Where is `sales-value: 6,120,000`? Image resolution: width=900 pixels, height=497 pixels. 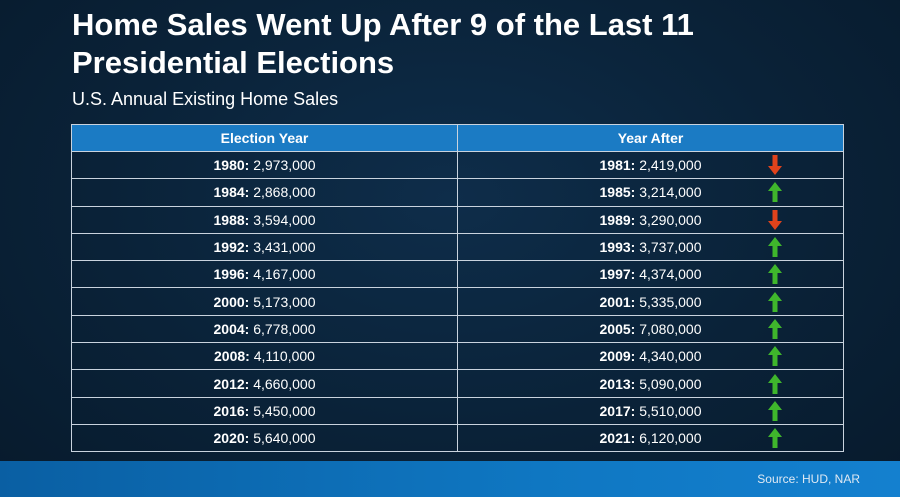
sales-value: 6,120,000 is located at coordinates (670, 438).